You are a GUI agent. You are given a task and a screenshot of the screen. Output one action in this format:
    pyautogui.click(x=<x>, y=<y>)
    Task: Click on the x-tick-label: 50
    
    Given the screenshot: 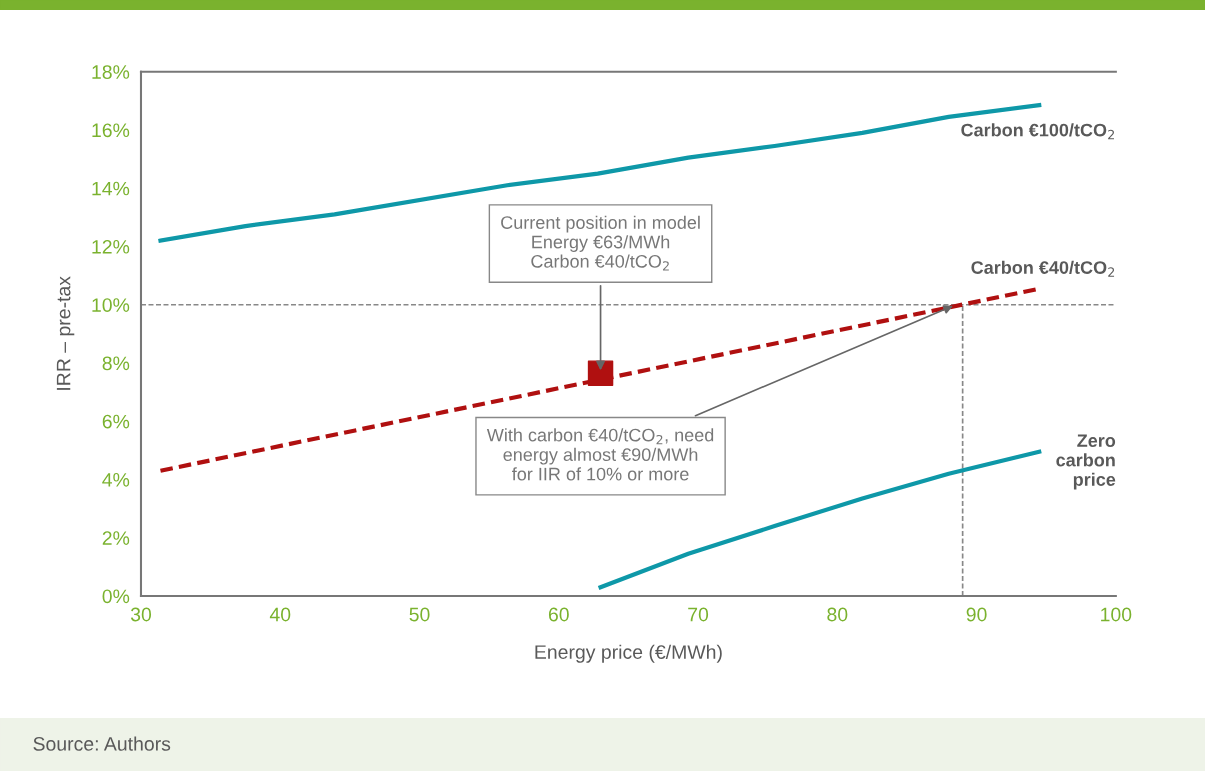 What is the action you would take?
    pyautogui.click(x=419, y=614)
    